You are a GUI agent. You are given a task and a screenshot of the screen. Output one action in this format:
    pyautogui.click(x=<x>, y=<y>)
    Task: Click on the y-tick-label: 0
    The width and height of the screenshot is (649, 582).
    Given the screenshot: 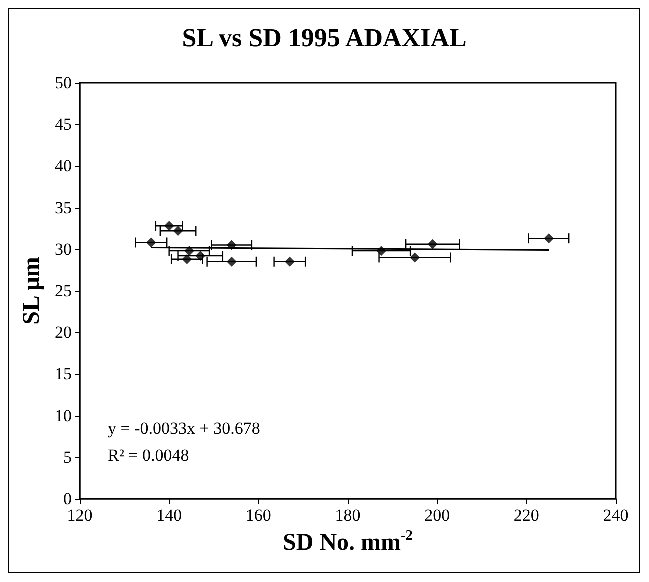 What is the action you would take?
    pyautogui.click(x=68, y=499)
    